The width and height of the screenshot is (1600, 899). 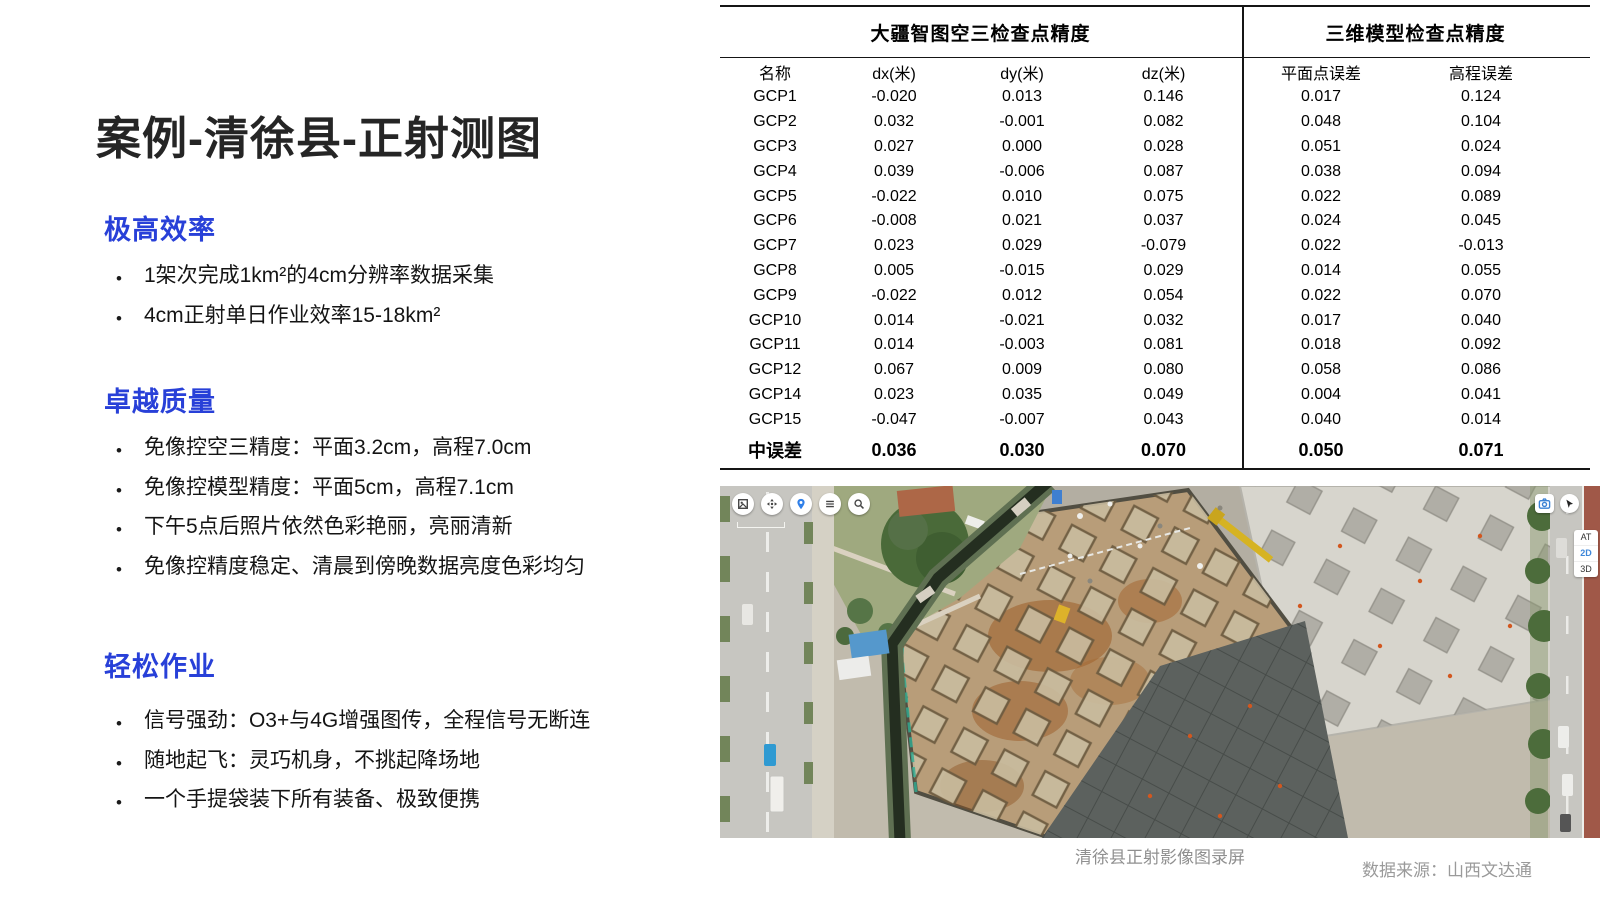 I want to click on cell-height-error: 0.092, so click(x=1481, y=345).